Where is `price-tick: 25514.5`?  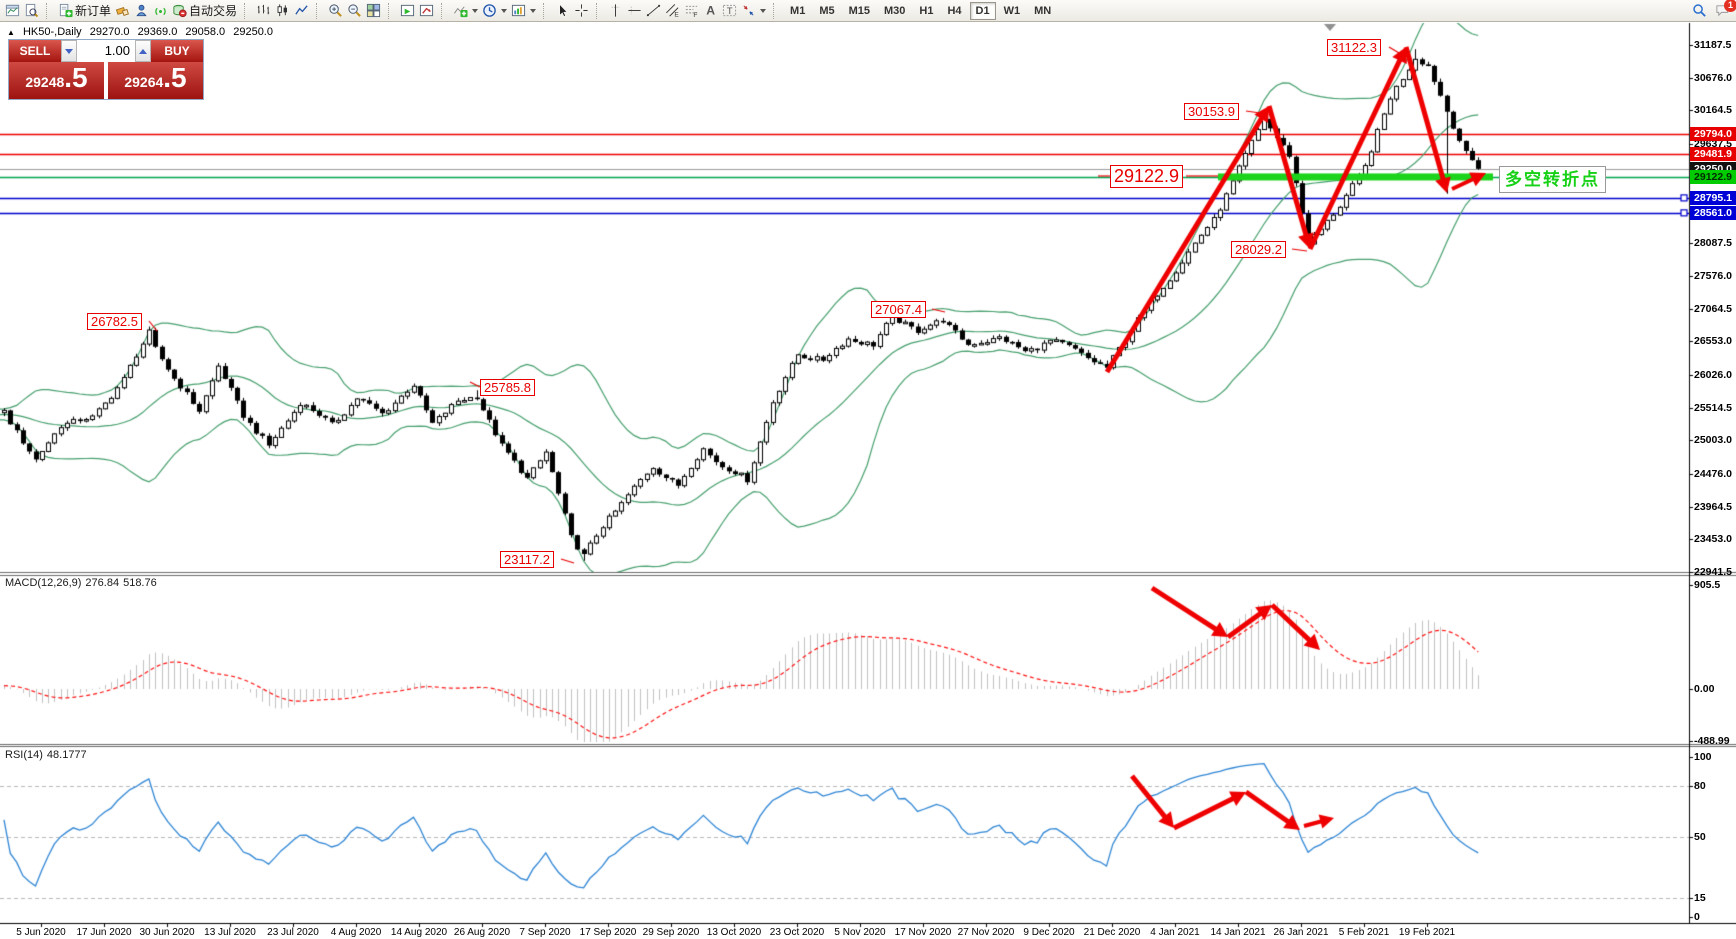
price-tick: 25514.5 is located at coordinates (1713, 407).